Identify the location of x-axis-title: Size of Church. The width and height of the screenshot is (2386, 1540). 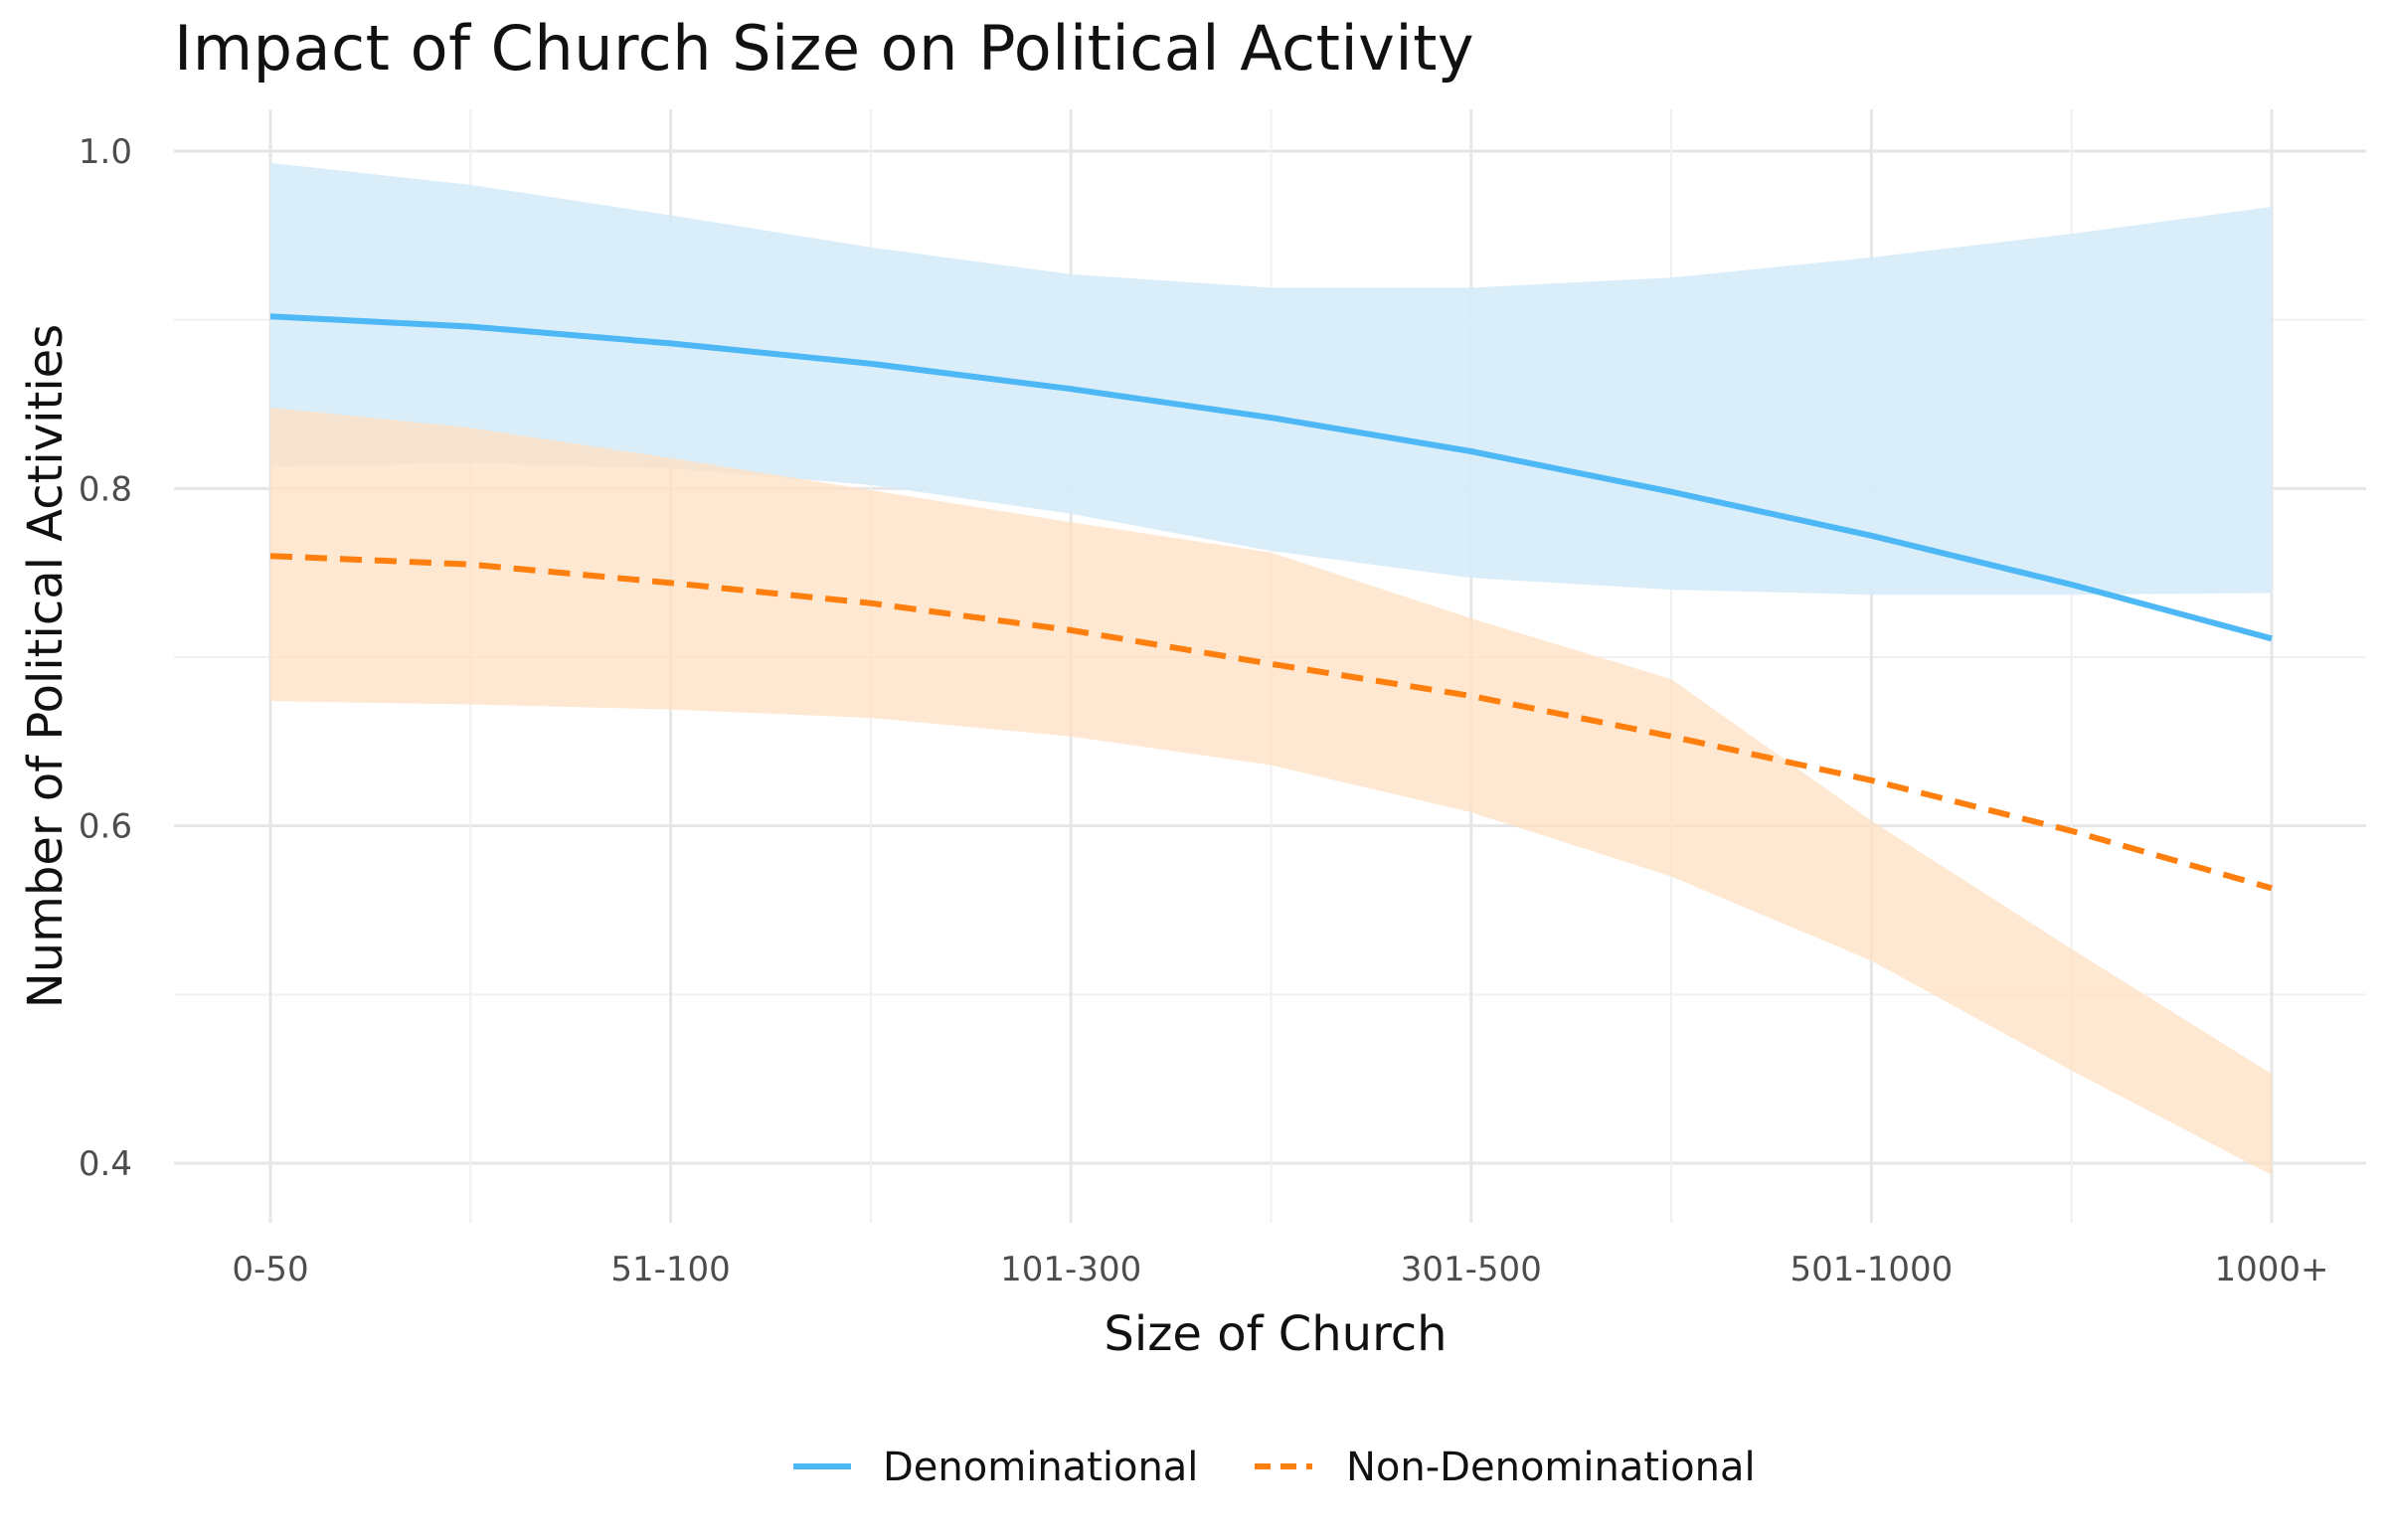
(1275, 1334).